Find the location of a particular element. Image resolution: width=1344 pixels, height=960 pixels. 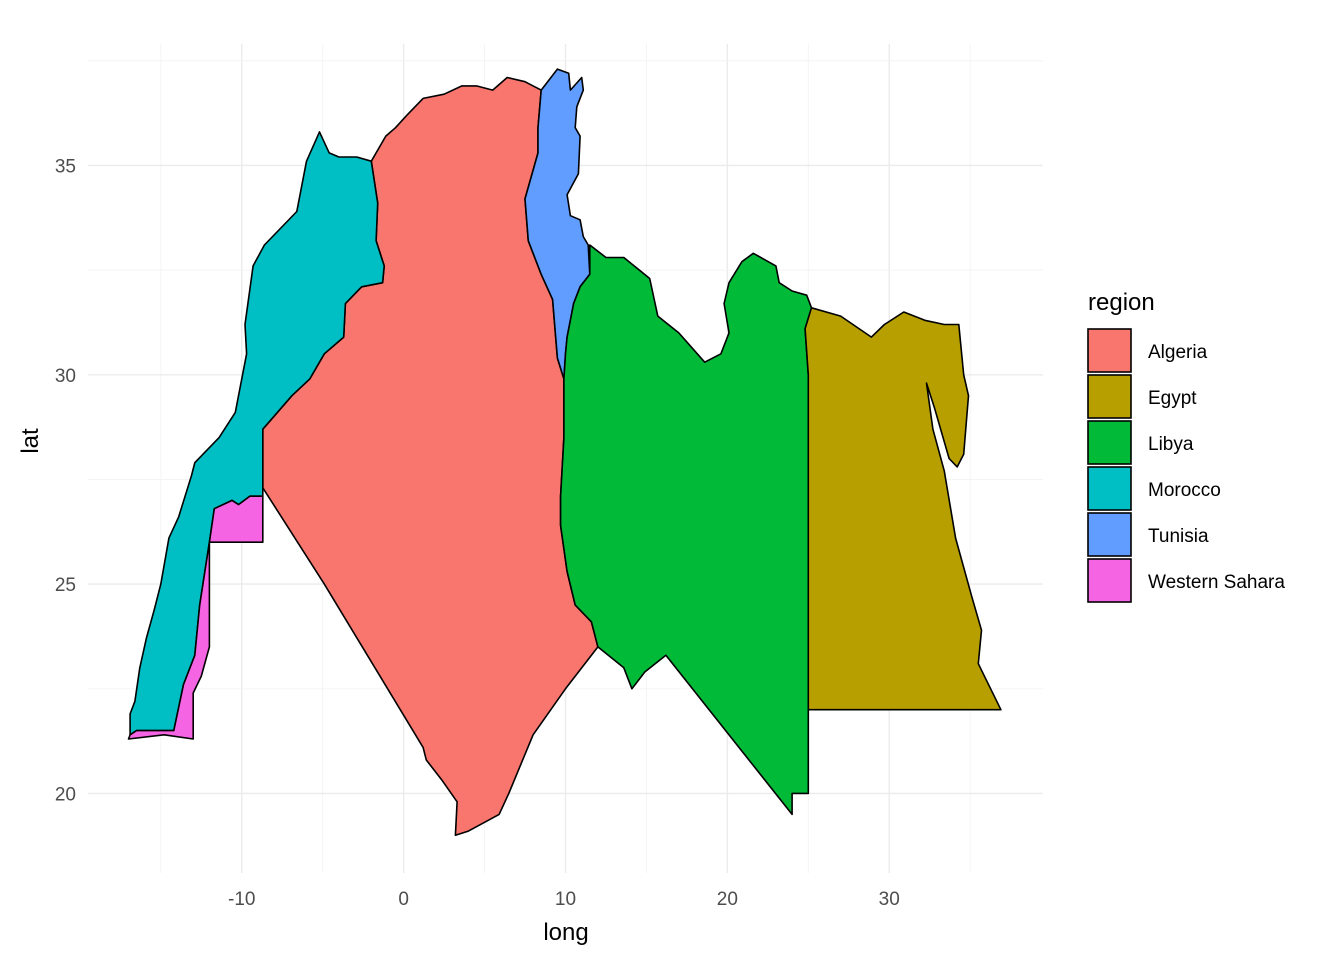

x-axis-ticks: -10 0 10 20 30 is located at coordinates (564, 899).